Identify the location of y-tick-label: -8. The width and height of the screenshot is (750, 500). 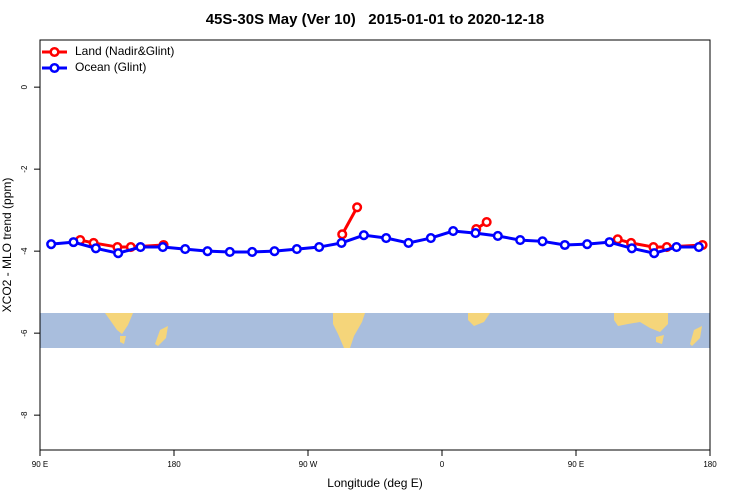
(24, 415).